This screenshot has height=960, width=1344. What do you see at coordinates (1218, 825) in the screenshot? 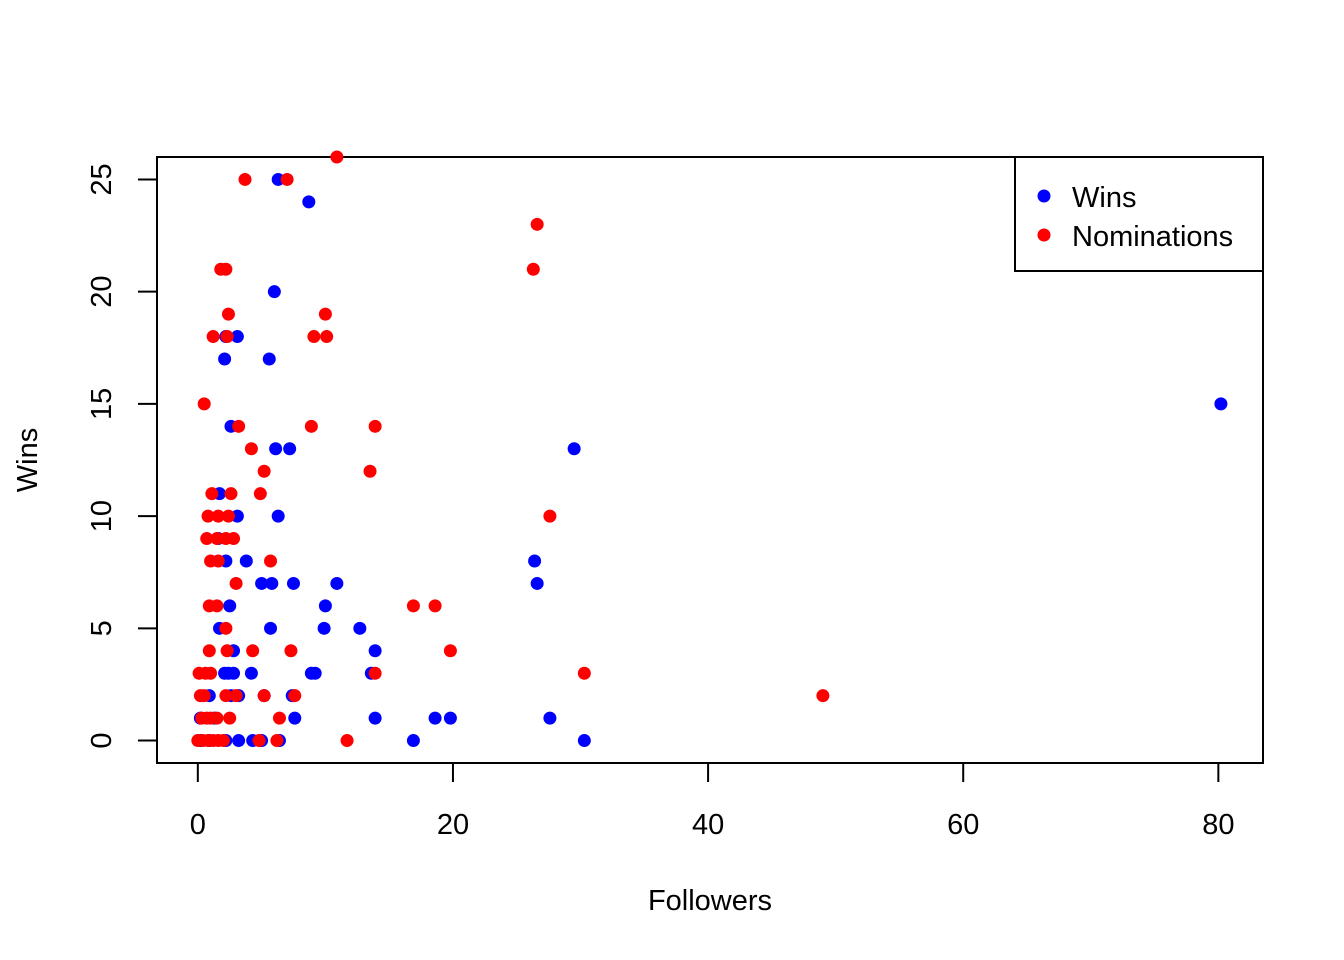
I see `x-tick-label: 80` at bounding box center [1218, 825].